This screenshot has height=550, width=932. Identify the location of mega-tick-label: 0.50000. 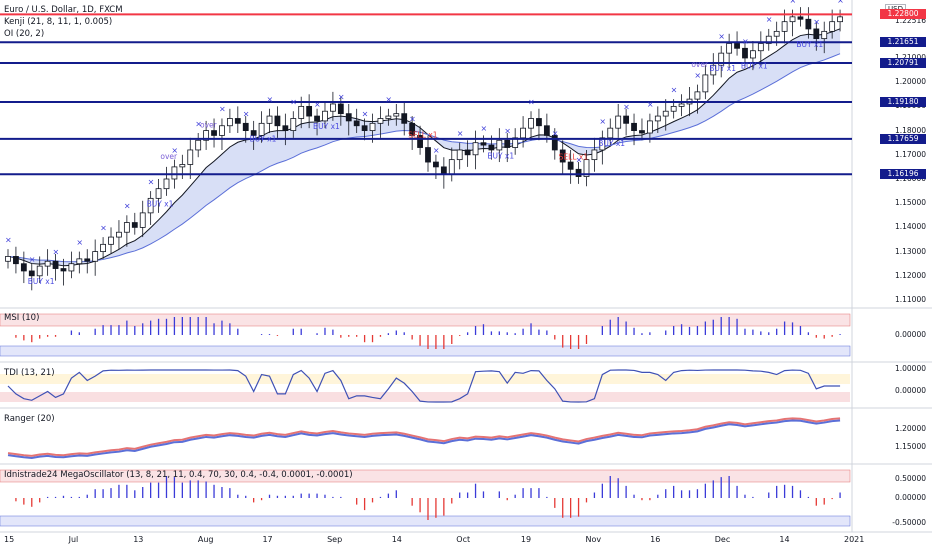
(910, 478).